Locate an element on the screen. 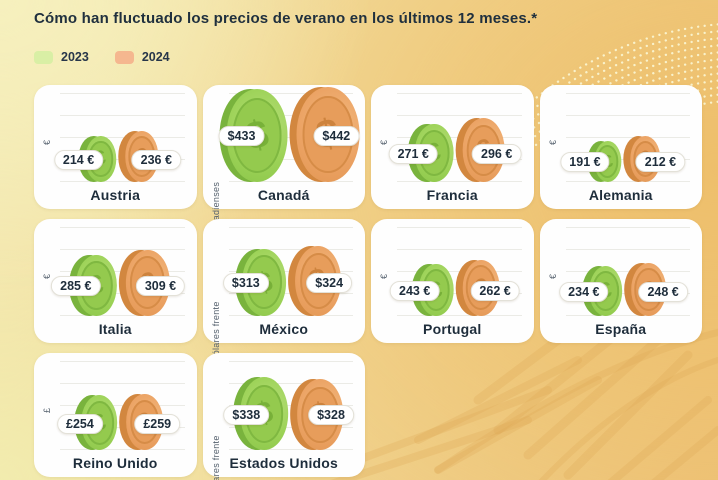 The height and width of the screenshot is (480, 718). mini-chart: Dólares frente $ $ $338 $ is located at coordinates (284, 419).